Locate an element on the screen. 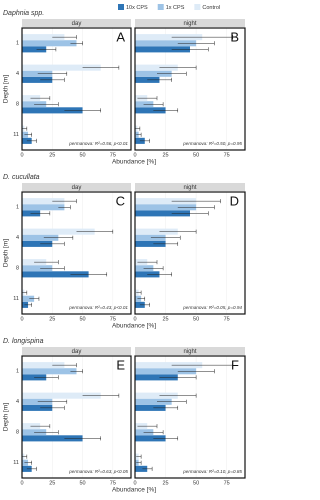 The height and width of the screenshot is (500, 320). panel-title: D. cucullata is located at coordinates (21, 177).